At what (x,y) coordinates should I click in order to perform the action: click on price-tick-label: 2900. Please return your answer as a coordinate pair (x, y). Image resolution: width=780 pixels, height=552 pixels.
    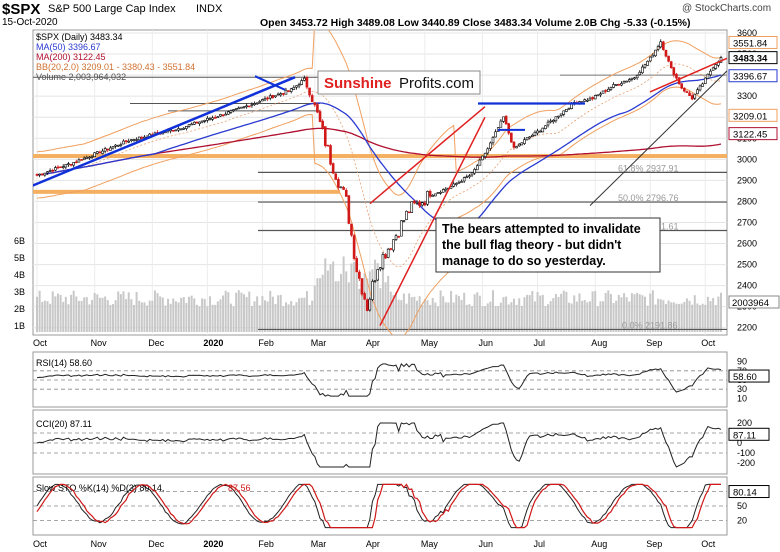
    Looking at the image, I should click on (747, 180).